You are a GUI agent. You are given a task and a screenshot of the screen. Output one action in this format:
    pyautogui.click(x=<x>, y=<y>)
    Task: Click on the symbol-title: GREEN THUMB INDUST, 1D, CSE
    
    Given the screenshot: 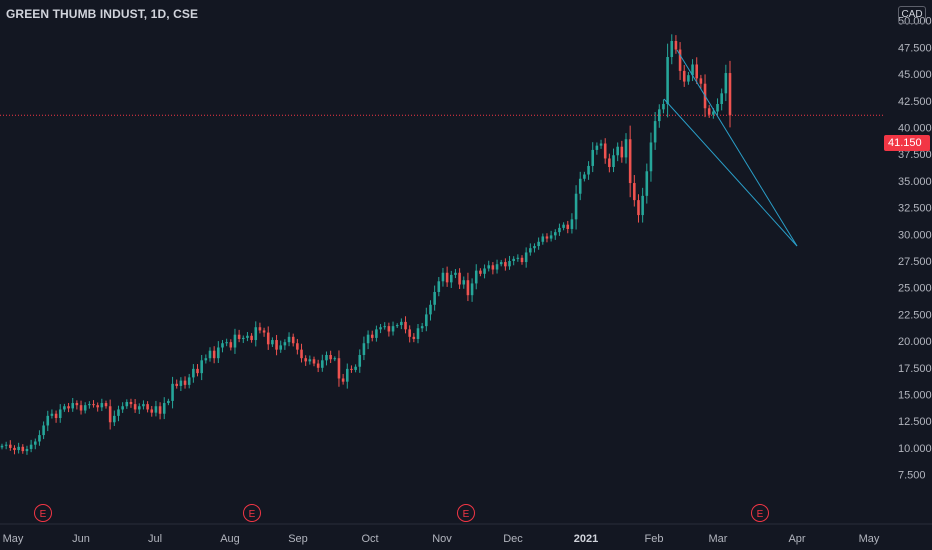 What is the action you would take?
    pyautogui.click(x=102, y=14)
    